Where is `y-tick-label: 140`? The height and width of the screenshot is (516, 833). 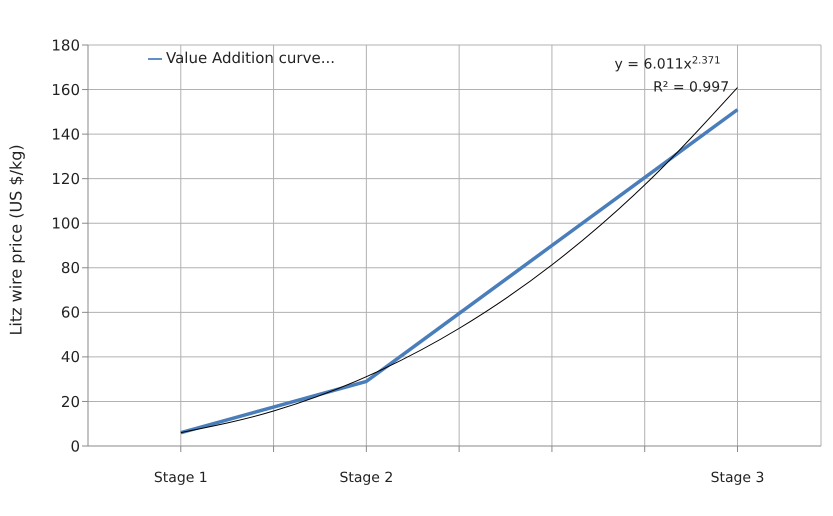 y-tick-label: 140 is located at coordinates (65, 134).